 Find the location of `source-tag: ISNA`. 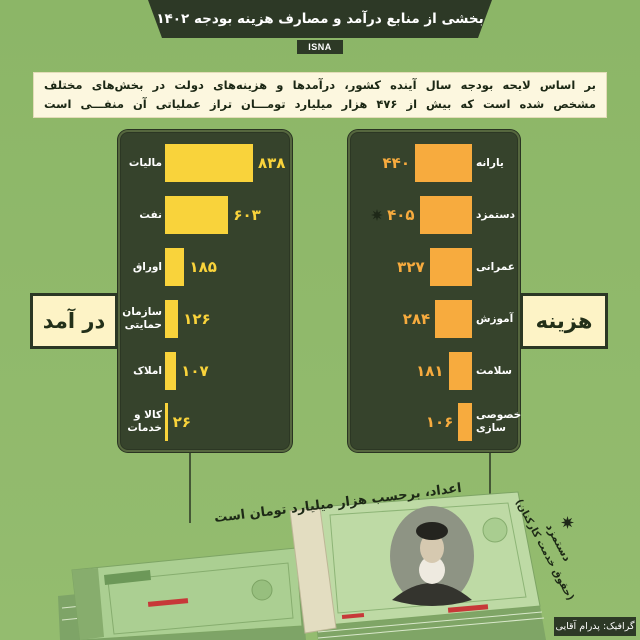

source-tag: ISNA is located at coordinates (320, 47).